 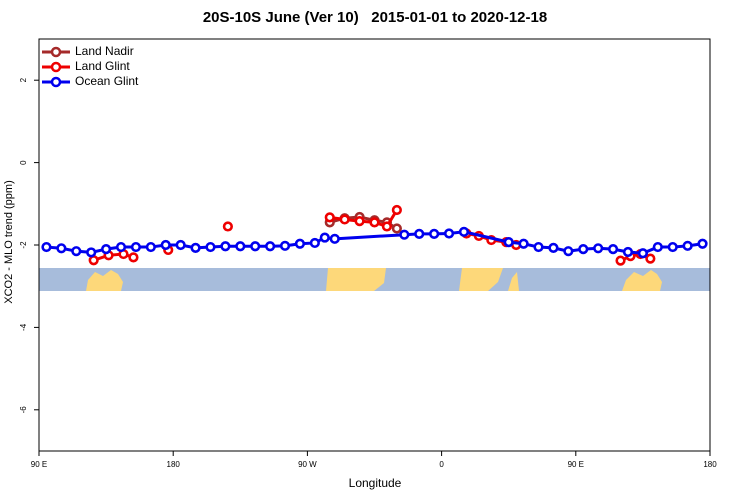 What do you see at coordinates (23, 410) in the screenshot?
I see `y-tick-label: -6` at bounding box center [23, 410].